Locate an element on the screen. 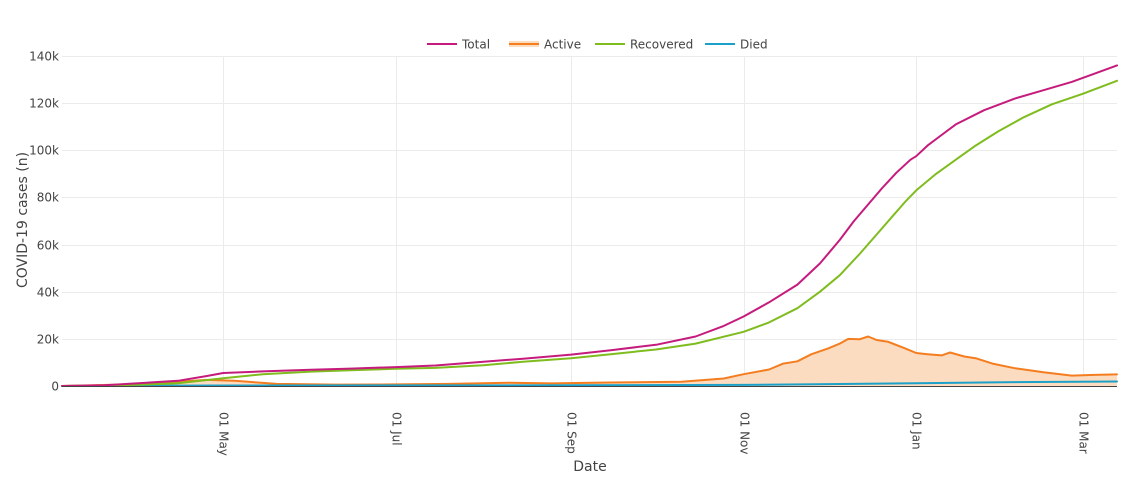 The image size is (1130, 492). legend: Total Active Recovered Died is located at coordinates (597, 45).